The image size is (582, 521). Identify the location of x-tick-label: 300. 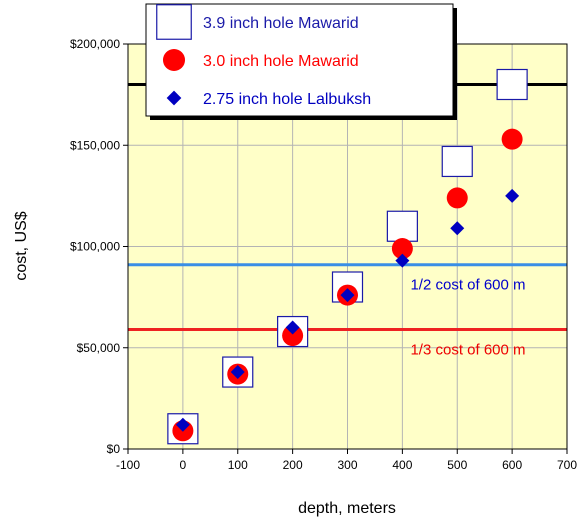
(347, 465).